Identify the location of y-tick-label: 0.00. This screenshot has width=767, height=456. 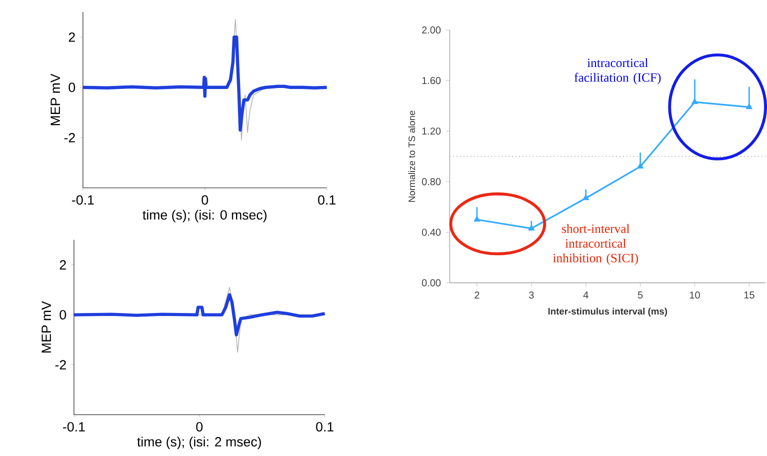
(431, 283).